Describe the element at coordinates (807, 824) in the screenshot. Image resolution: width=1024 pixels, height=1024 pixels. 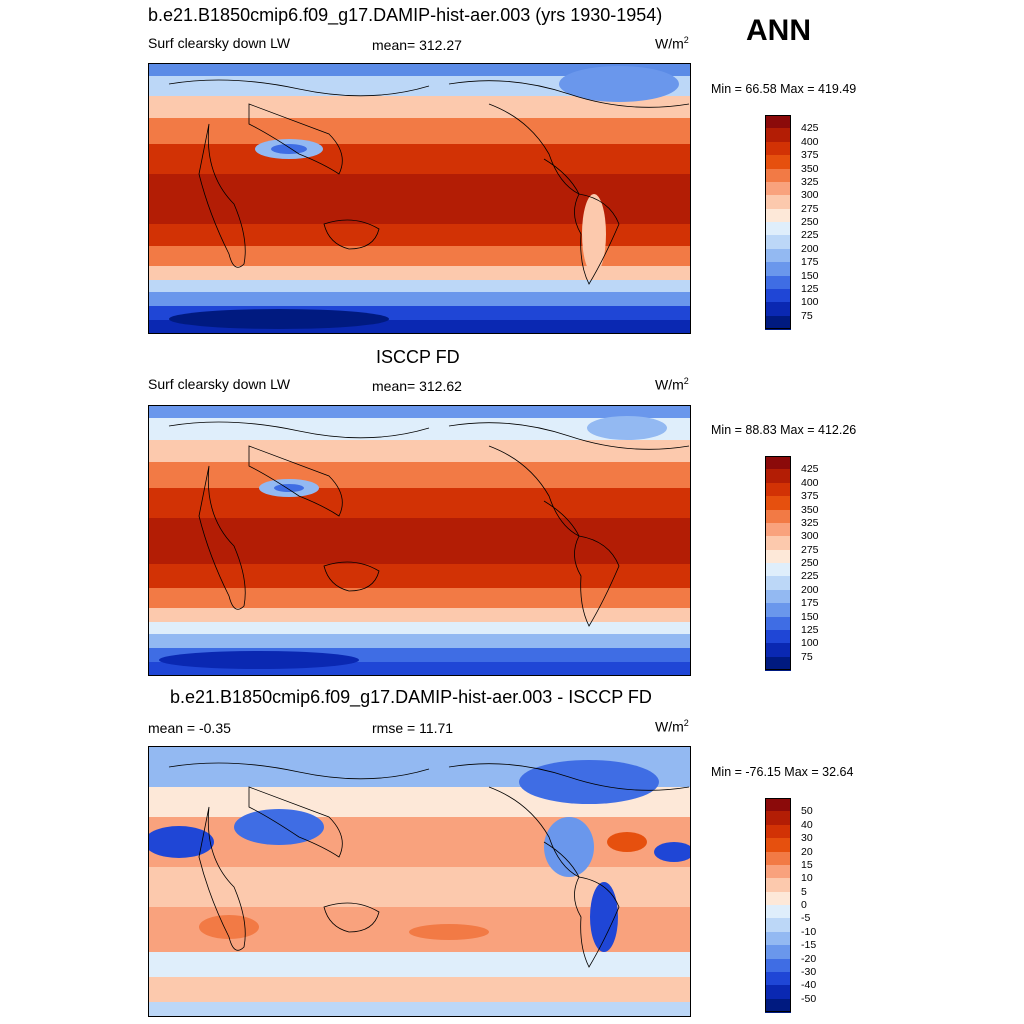
I see `colorbar-tick-label: 40` at that location.